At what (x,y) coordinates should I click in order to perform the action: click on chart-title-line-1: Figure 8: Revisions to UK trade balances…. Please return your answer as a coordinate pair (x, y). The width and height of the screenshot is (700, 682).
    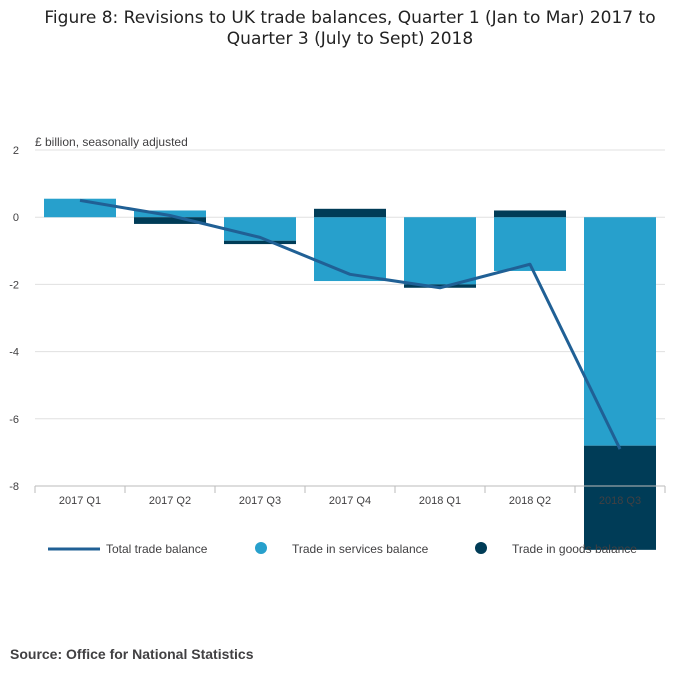
    Looking at the image, I should click on (350, 18).